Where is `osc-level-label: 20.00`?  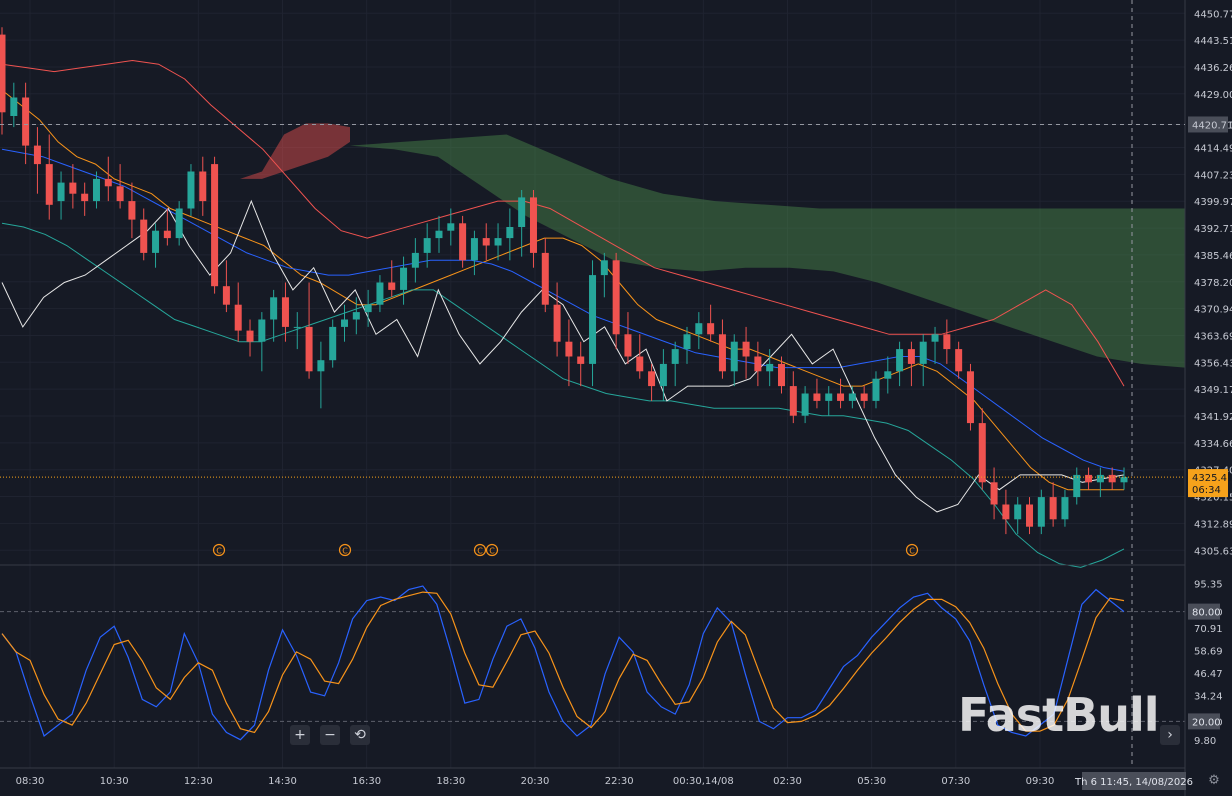 osc-level-label: 20.00 is located at coordinates (1206, 722).